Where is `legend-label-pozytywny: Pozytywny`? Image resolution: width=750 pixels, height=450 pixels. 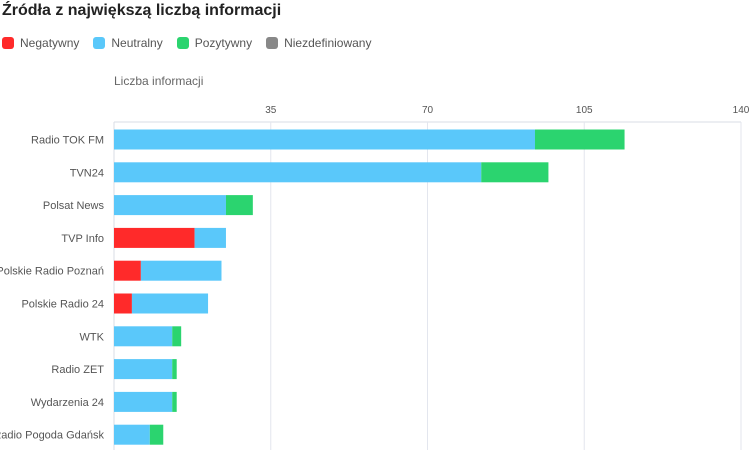
legend-label-pozytywny: Pozytywny is located at coordinates (223, 43).